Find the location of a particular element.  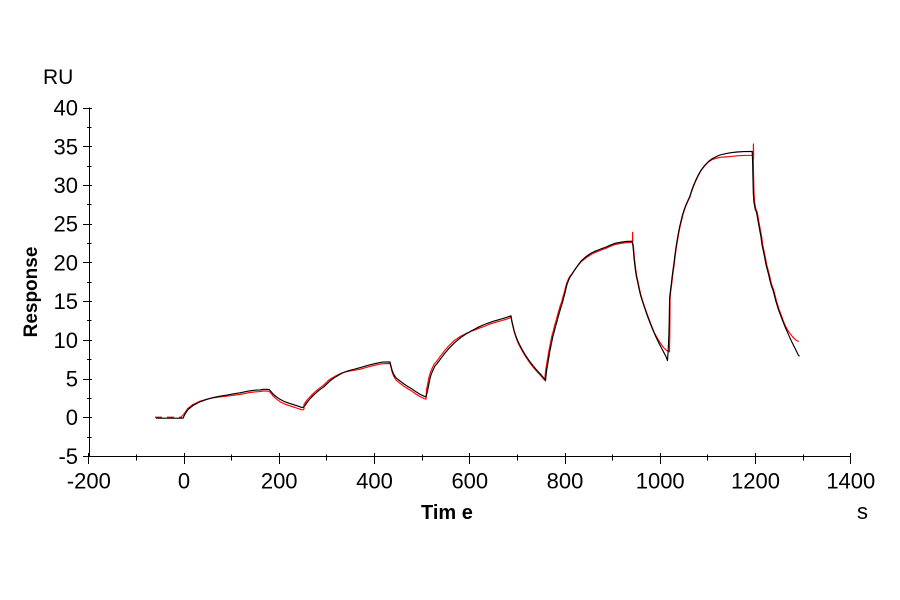

svg-text: 20 is located at coordinates (66, 262).